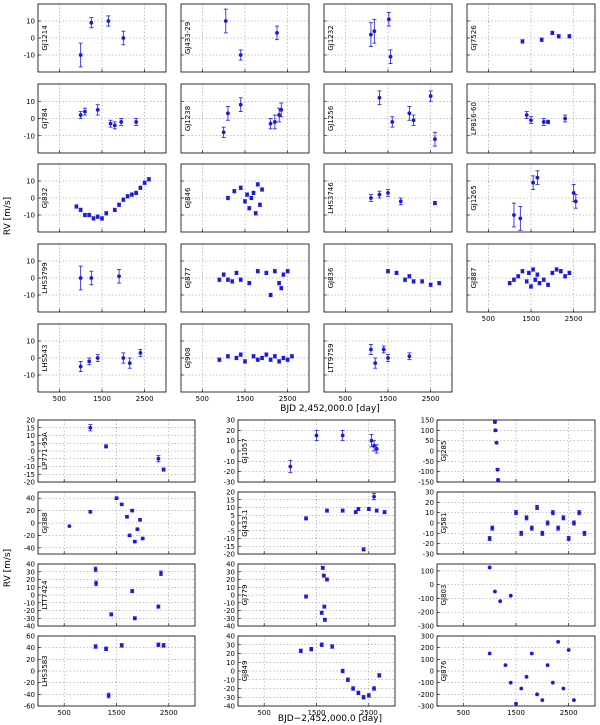 The height and width of the screenshot is (725, 600). Describe the element at coordinates (331, 277) in the screenshot. I see `panel-label: GJ836` at that location.